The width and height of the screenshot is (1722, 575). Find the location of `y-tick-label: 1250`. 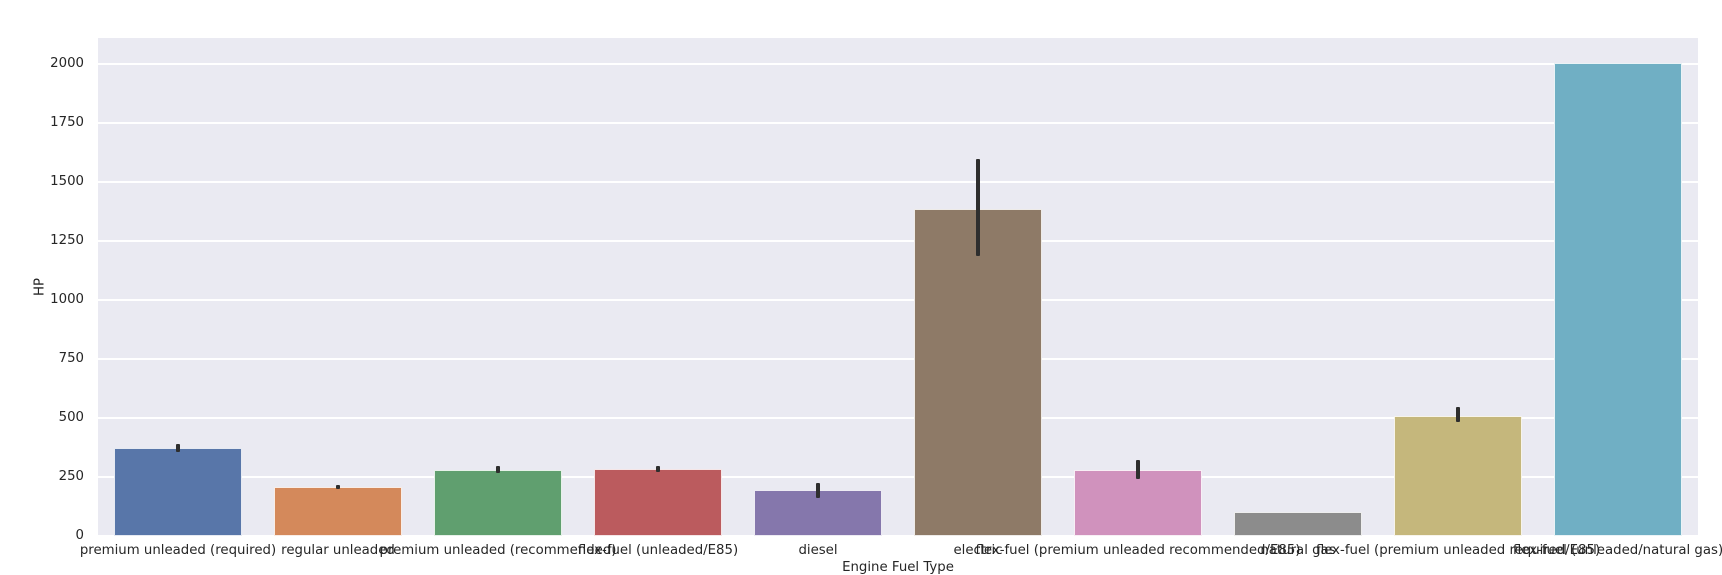

y-tick-label: 1250 is located at coordinates (67, 240).